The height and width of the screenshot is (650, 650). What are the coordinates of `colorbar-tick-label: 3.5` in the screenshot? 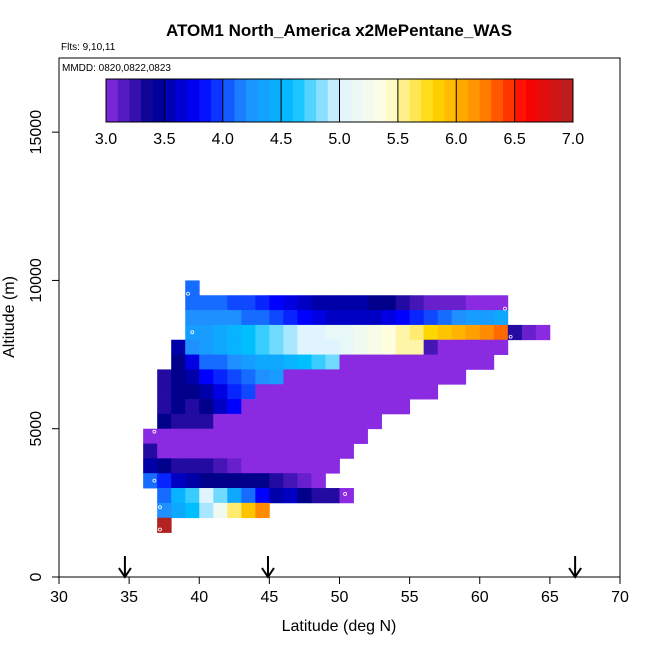 It's located at (164, 139).